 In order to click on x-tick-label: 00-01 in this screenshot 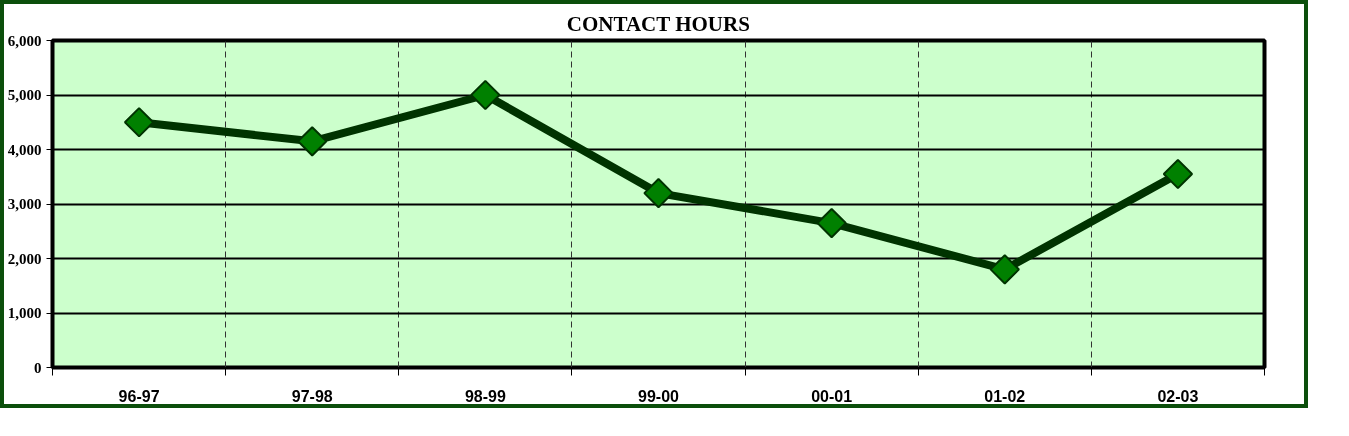, I will do `click(832, 396)`.